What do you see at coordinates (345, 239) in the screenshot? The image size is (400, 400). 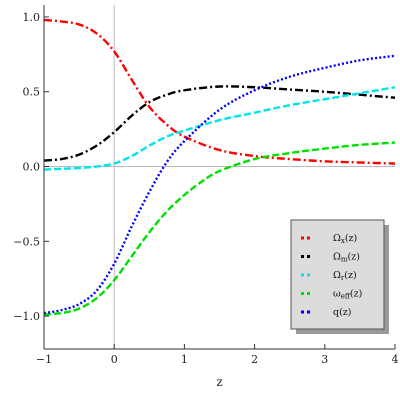 I see `legend-label: Ωx(z)` at bounding box center [345, 239].